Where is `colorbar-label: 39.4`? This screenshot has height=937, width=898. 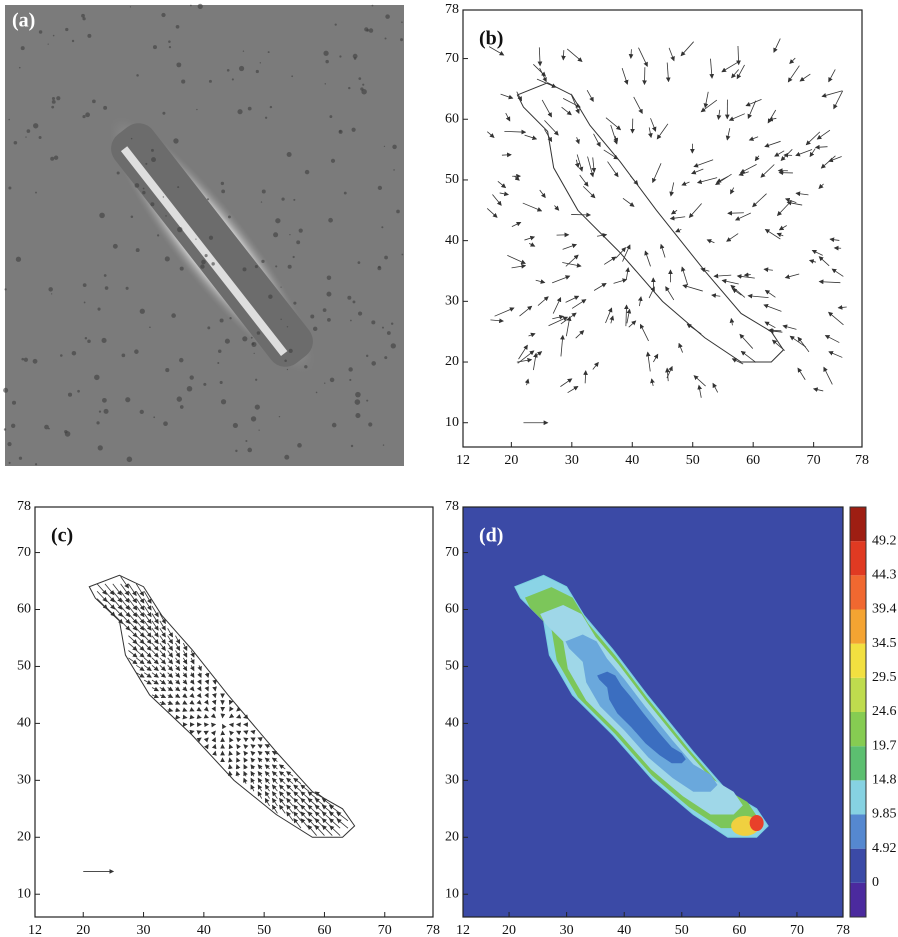
colorbar-label: 39.4 is located at coordinates (884, 609).